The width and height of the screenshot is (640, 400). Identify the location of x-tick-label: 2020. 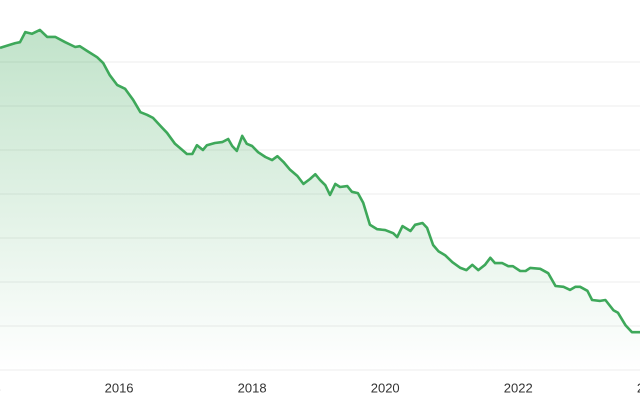
(385, 387).